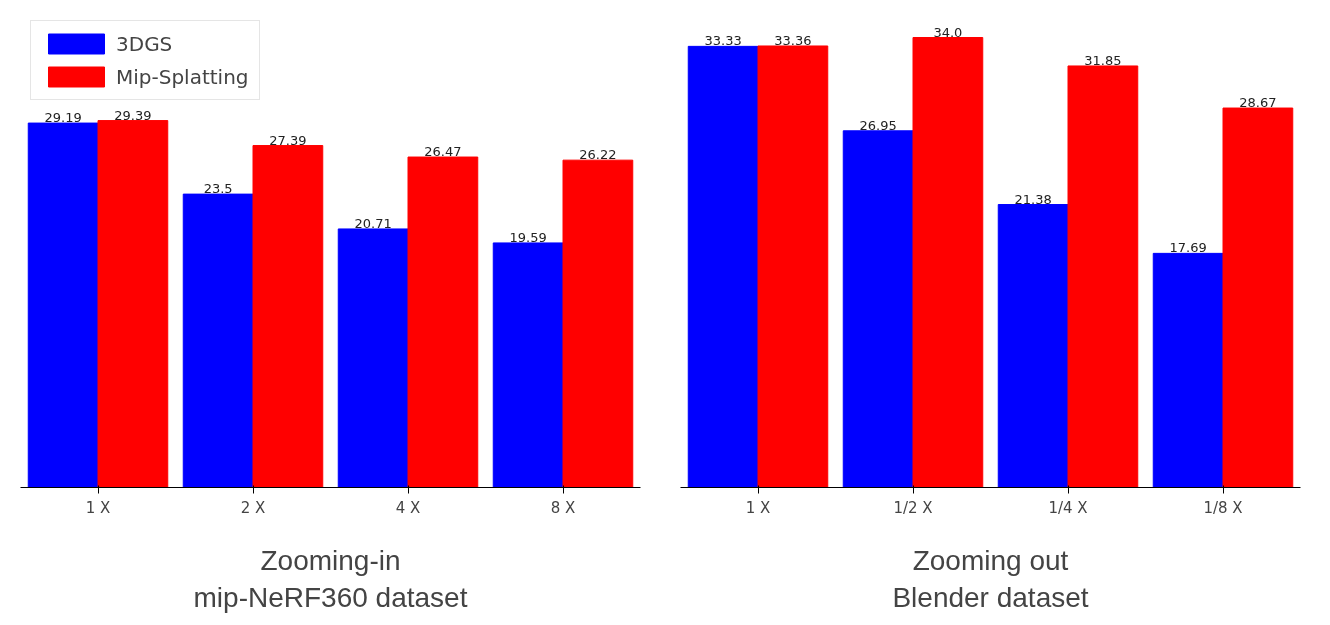 Image resolution: width=1330 pixels, height=625 pixels. What do you see at coordinates (330, 578) in the screenshot?
I see `x-axis-title: Zooming-in mip-NeRF360 dataset` at bounding box center [330, 578].